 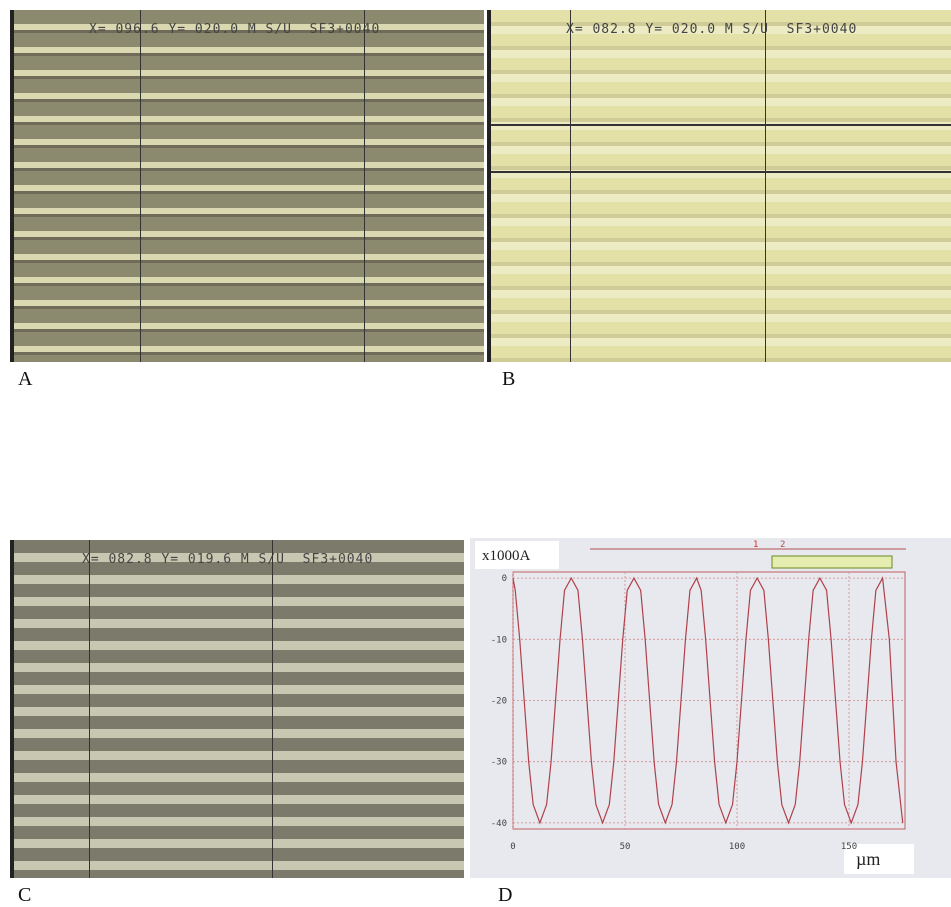 What do you see at coordinates (499, 763) in the screenshot?
I see `y-tick-label: -30` at bounding box center [499, 763].